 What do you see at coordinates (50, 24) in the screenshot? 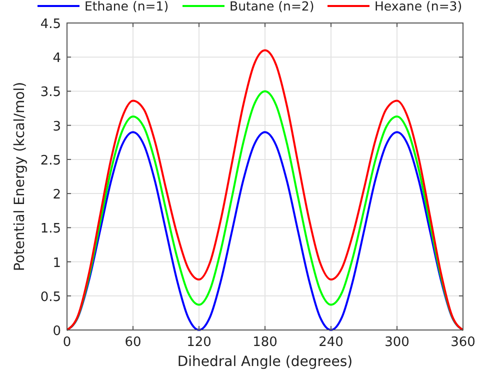
I see `y-tick-label: 4.5` at bounding box center [50, 24].